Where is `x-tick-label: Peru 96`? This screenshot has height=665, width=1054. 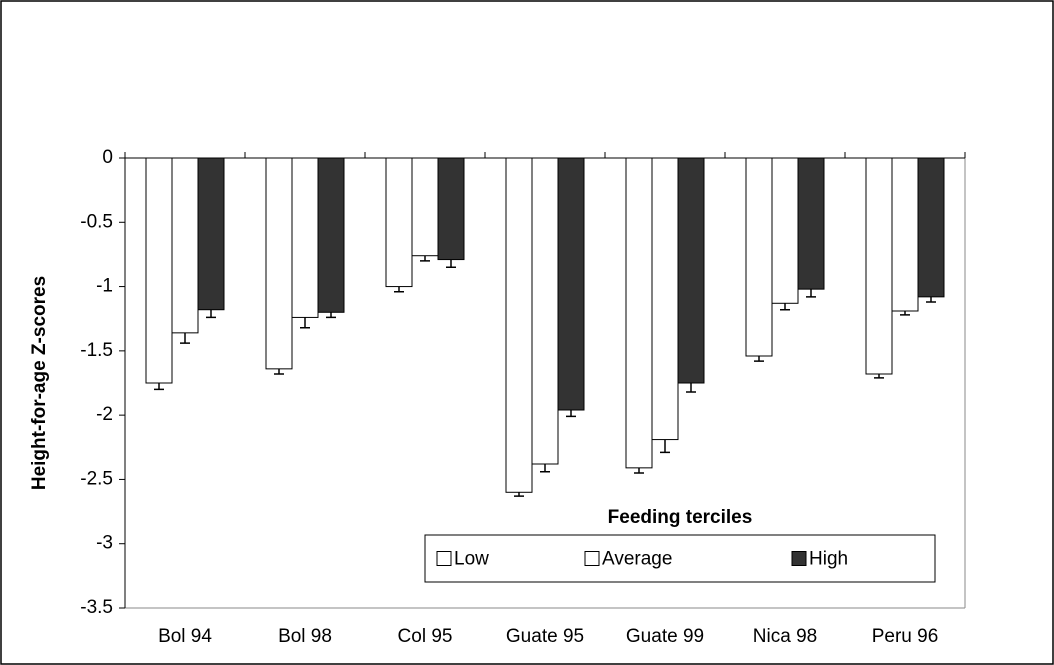 x-tick-label: Peru 96 is located at coordinates (905, 636).